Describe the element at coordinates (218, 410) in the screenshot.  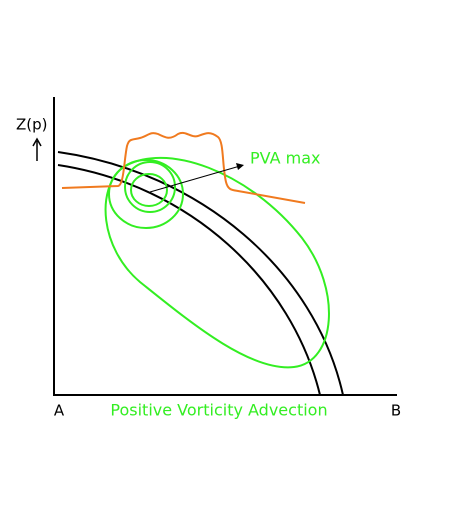
I see `caption: Positive Vorticity Advection` at that location.